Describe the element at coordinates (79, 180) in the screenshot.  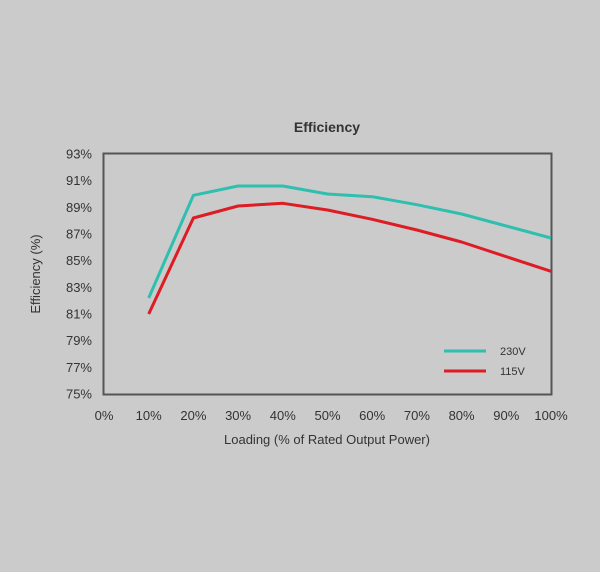
I see `y-tick-label: 91%` at that location.